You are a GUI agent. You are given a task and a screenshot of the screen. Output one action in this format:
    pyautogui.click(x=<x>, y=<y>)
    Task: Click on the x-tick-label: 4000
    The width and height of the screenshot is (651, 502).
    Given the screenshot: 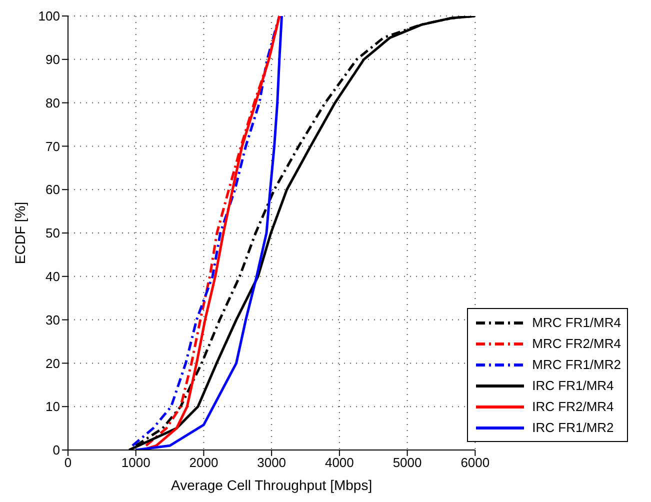 What is the action you would take?
    pyautogui.click(x=339, y=462)
    